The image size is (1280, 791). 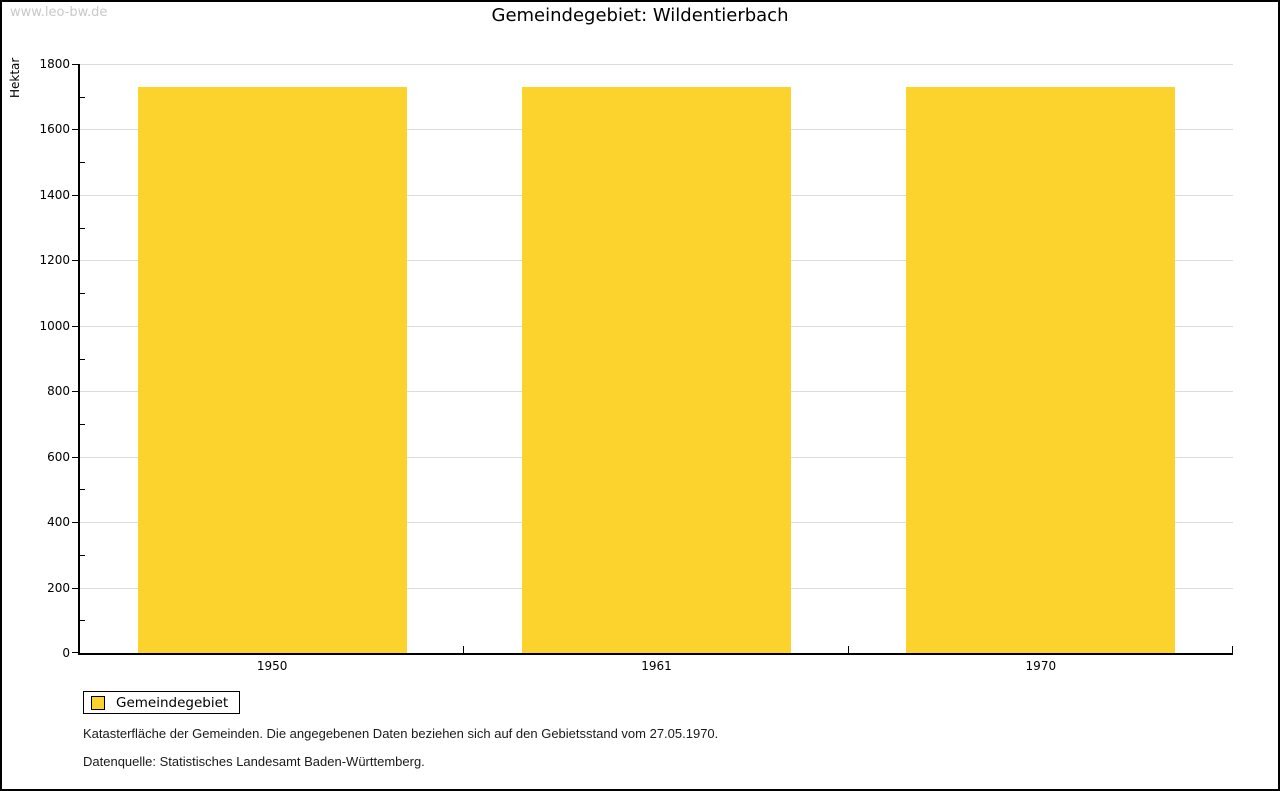 I want to click on x-axis-category-label: 1970, so click(x=1041, y=666).